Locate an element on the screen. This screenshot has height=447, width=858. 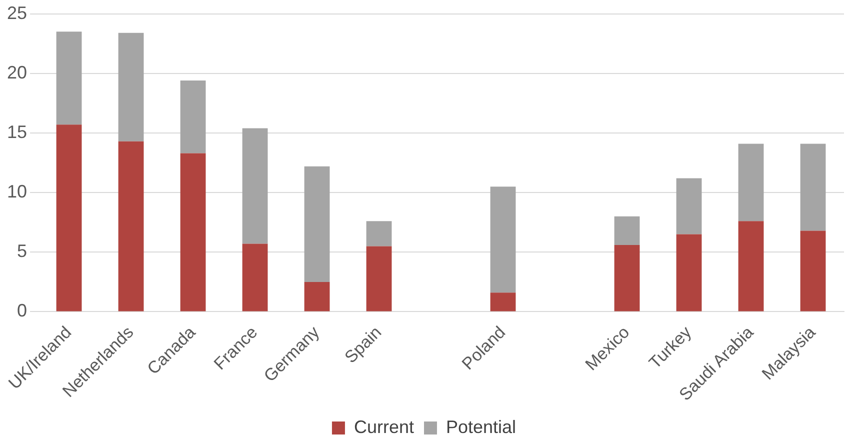
legend-label: Potential is located at coordinates (481, 426).